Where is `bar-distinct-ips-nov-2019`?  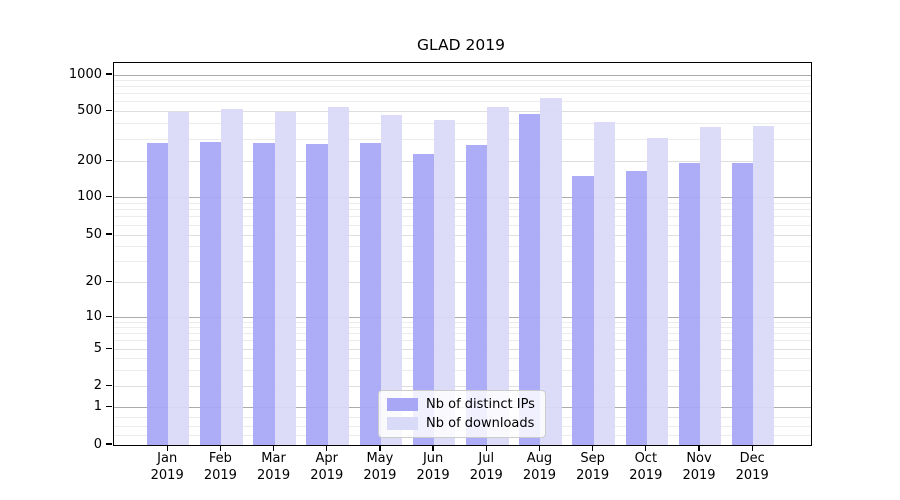
bar-distinct-ips-nov-2019 is located at coordinates (689, 304).